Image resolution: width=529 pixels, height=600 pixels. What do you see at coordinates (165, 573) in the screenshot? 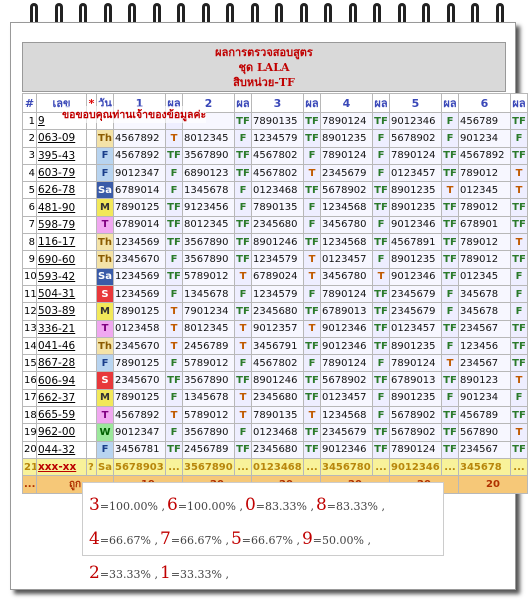
I see `stat-digit: 1` at bounding box center [165, 573].